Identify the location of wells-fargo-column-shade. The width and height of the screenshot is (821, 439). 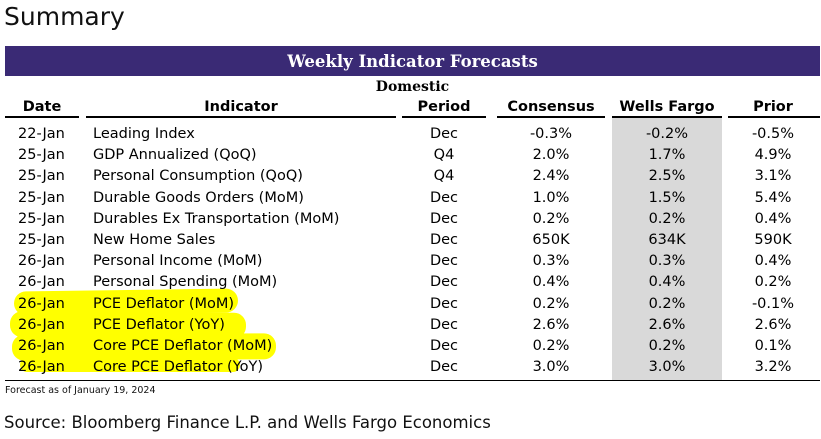
(667, 249).